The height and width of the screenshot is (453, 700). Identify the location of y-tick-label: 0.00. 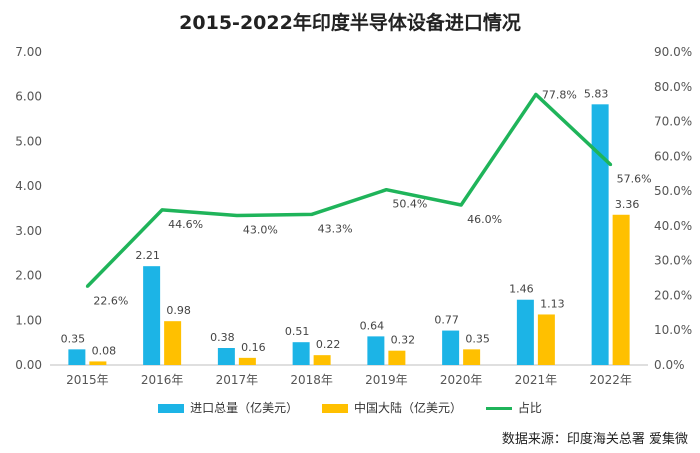
(28, 365).